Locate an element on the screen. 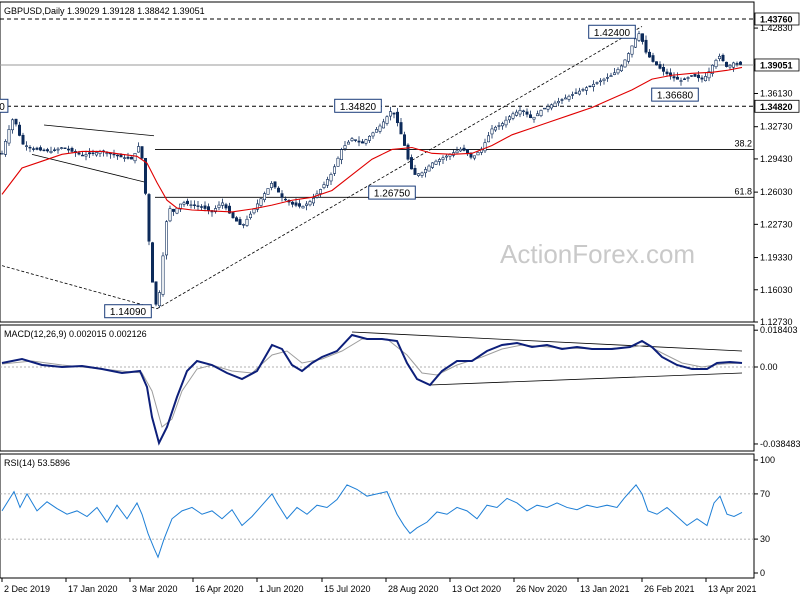 This screenshot has width=800, height=600. macd-title: MACD(12,26,9) 0.002015 0.002126 is located at coordinates (75, 334).